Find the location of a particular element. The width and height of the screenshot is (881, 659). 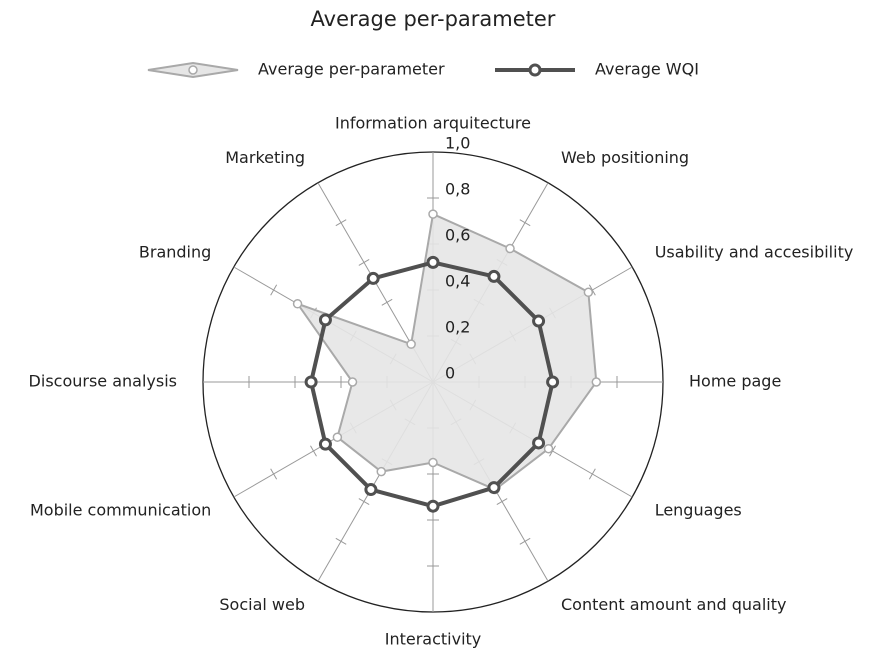

category-label: Information arquitecture is located at coordinates (433, 123).